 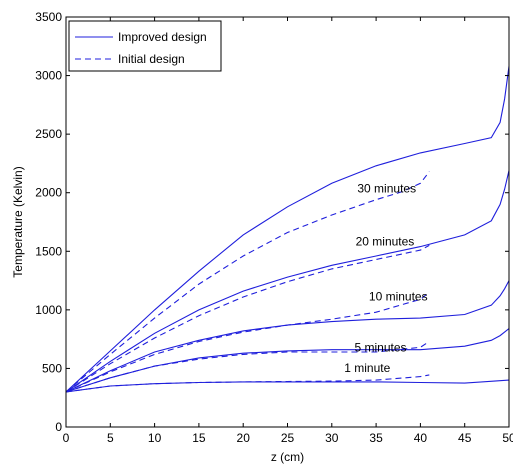 What do you see at coordinates (287, 457) in the screenshot?
I see `x-axis-label: z (cm)` at bounding box center [287, 457].